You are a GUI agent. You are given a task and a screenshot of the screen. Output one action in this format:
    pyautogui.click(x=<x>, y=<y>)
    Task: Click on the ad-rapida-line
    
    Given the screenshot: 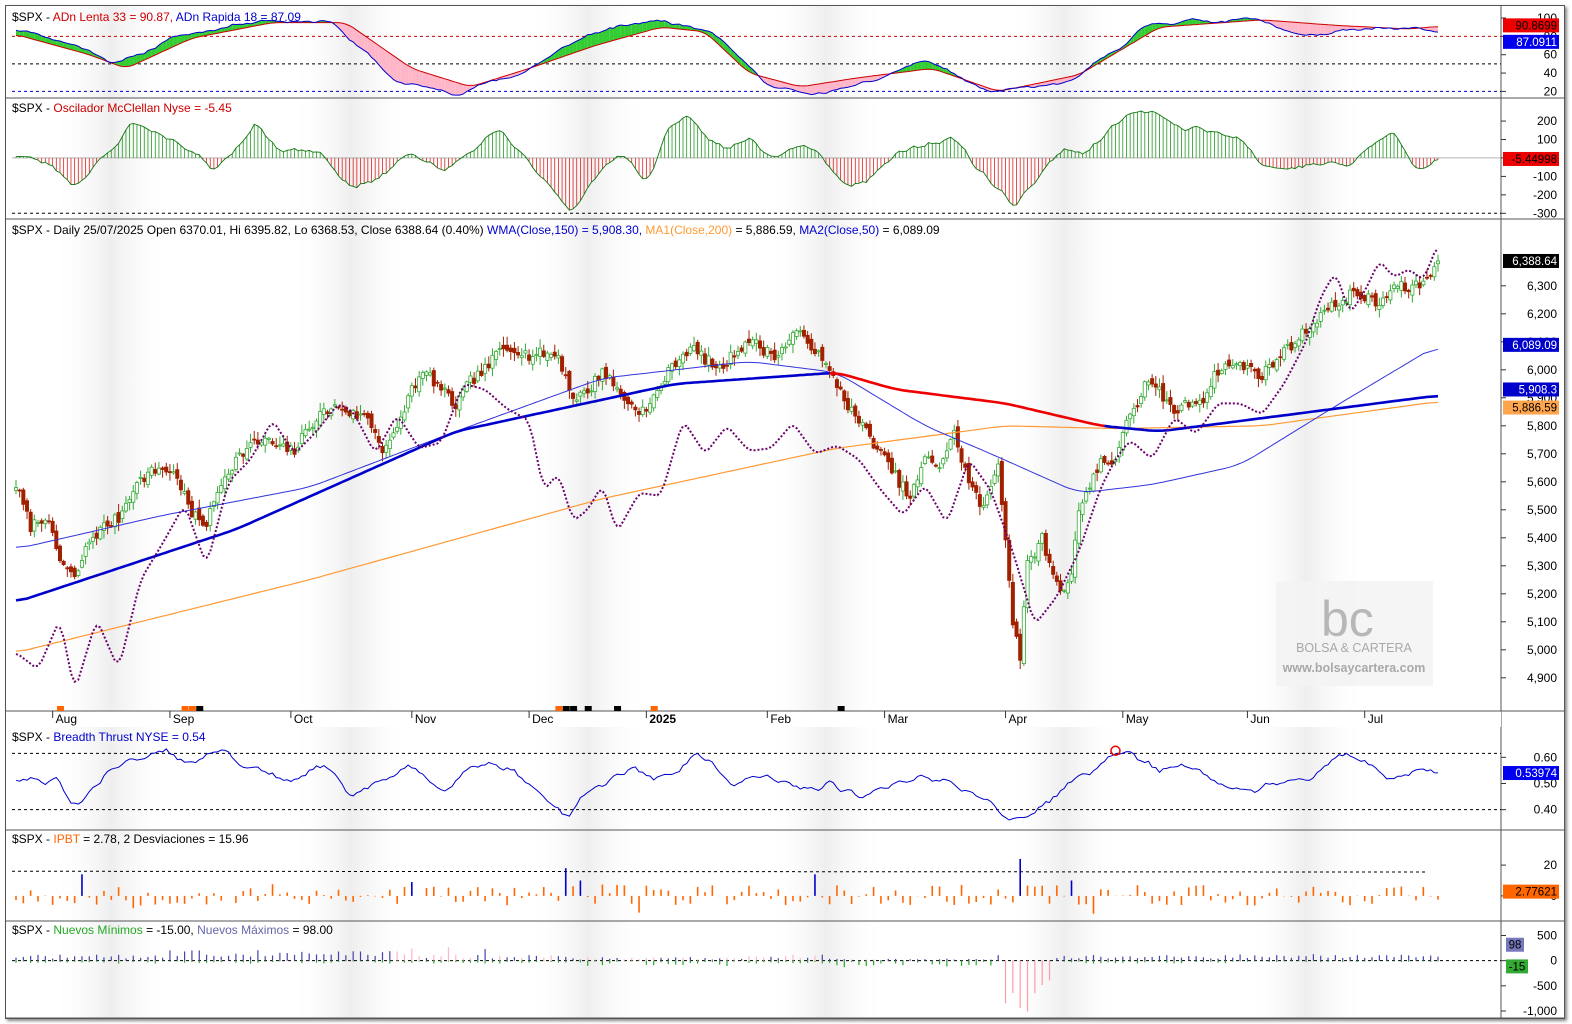 What is the action you would take?
    pyautogui.click(x=727, y=56)
    